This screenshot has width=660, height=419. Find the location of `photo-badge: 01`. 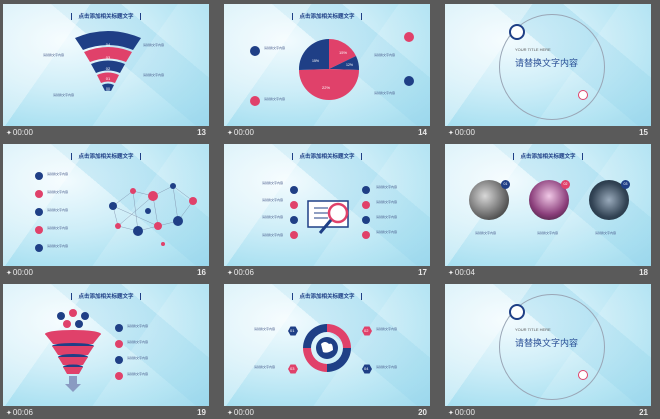

photo-badge: 01 is located at coordinates (505, 184).